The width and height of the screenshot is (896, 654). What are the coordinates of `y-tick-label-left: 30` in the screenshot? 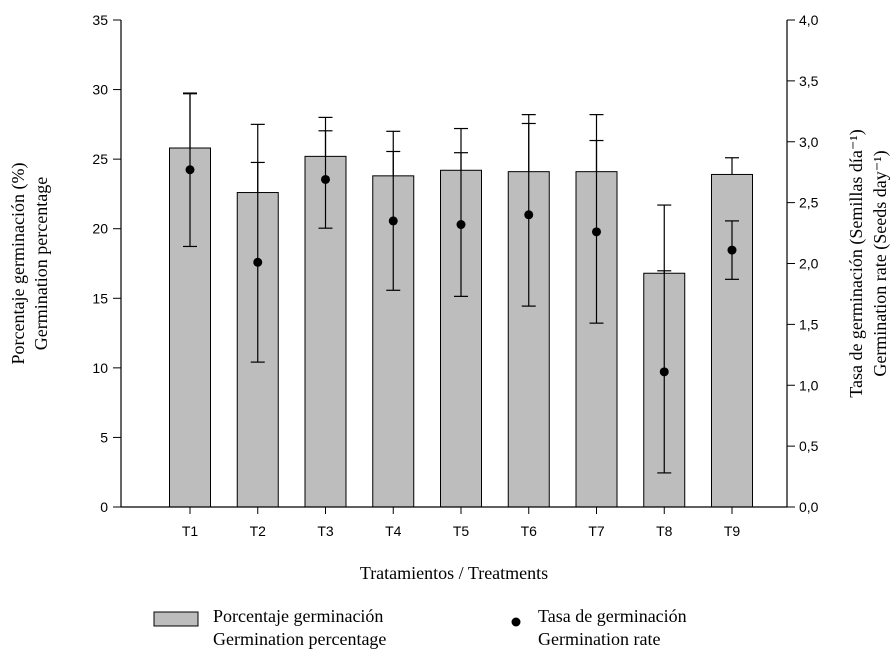 It's located at (100, 90).